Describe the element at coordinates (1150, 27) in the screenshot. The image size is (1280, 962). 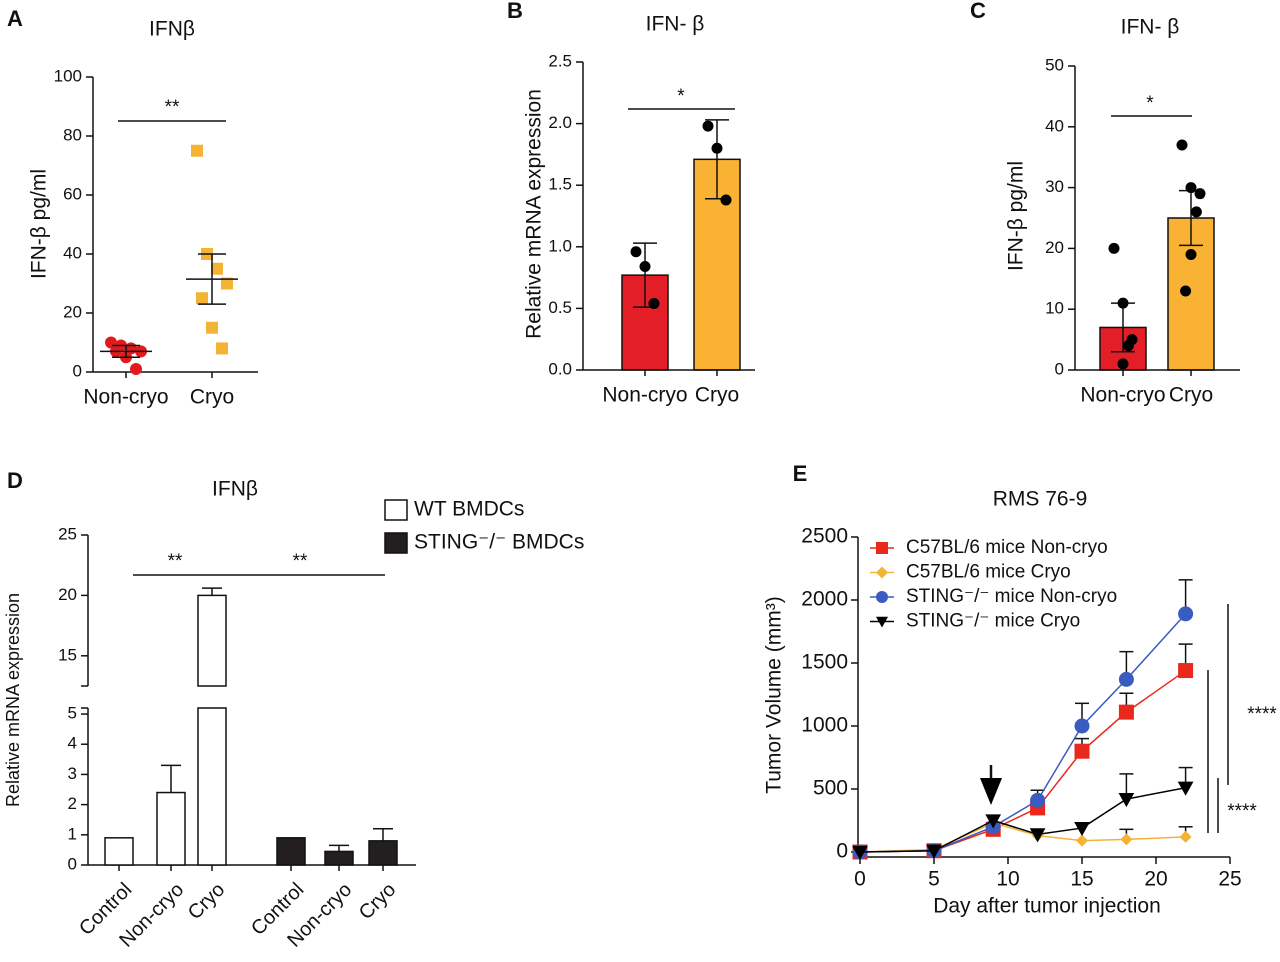
I see `chart-title: IFN- β` at that location.